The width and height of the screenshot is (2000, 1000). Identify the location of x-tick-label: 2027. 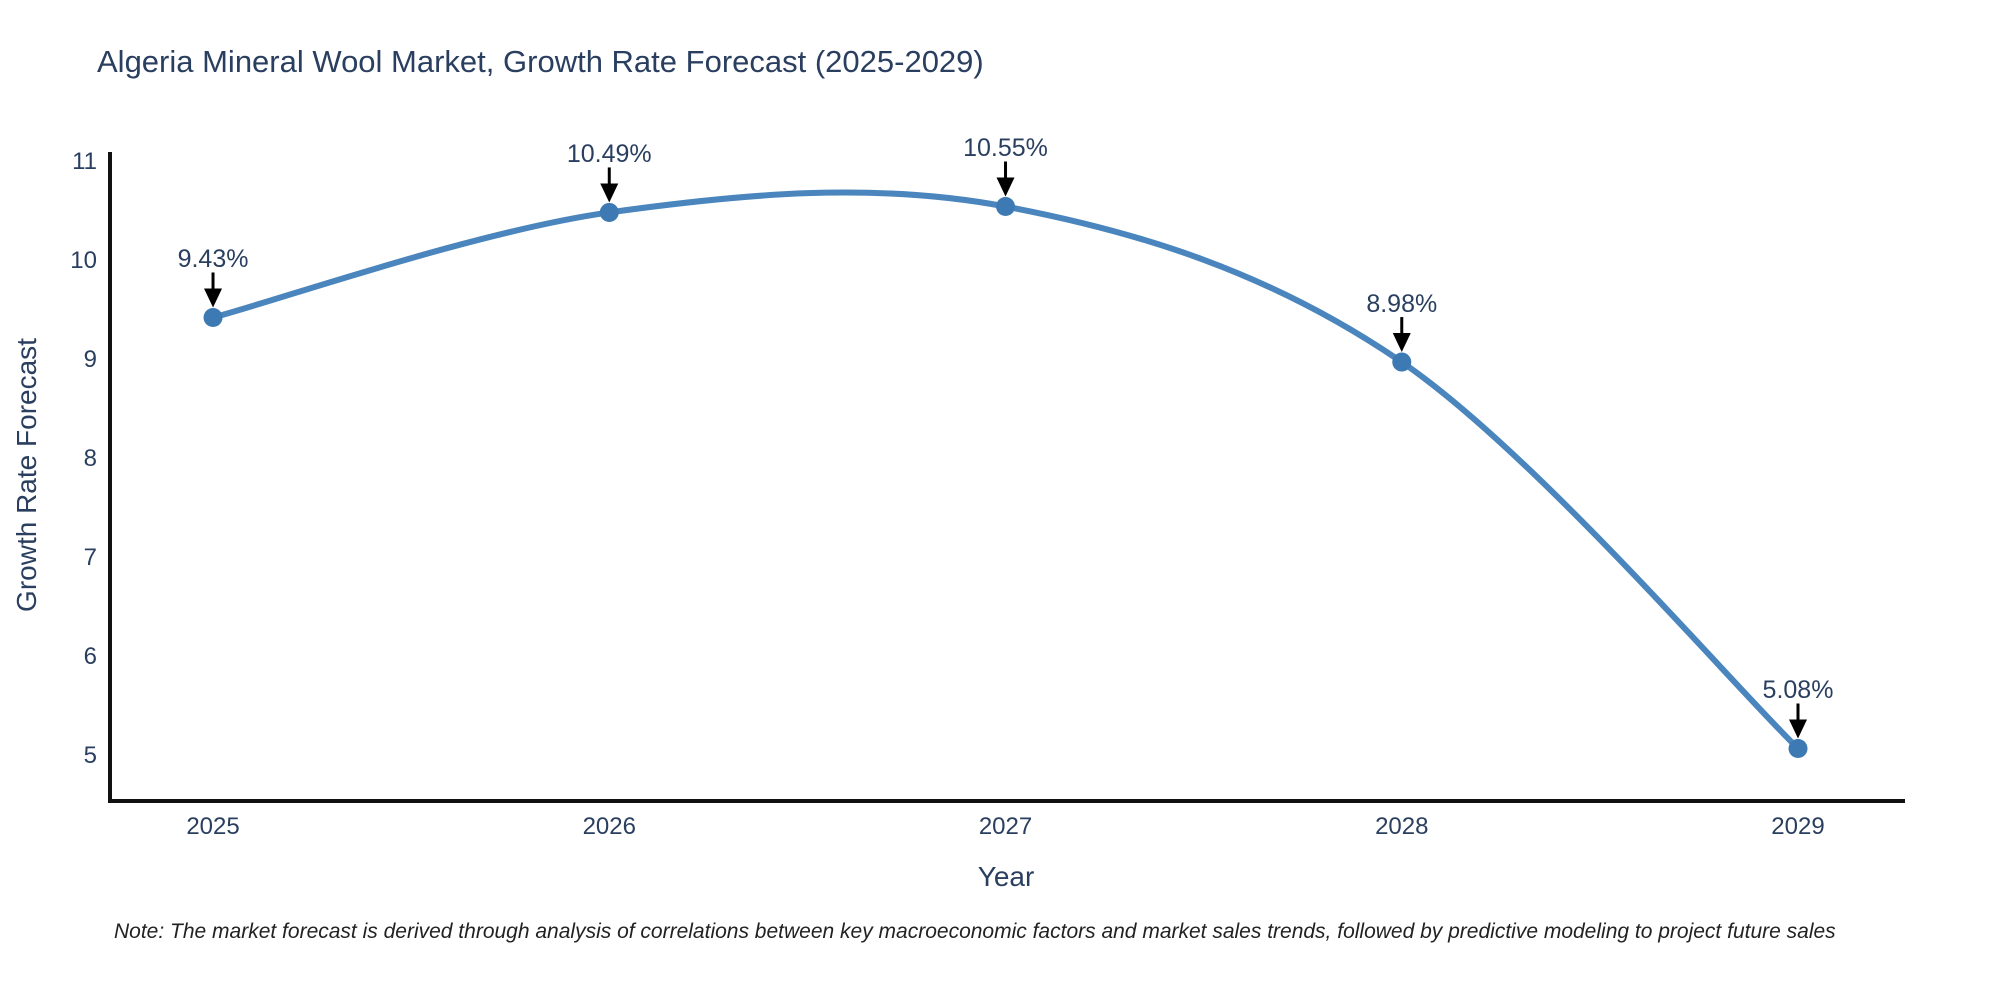
(1005, 826).